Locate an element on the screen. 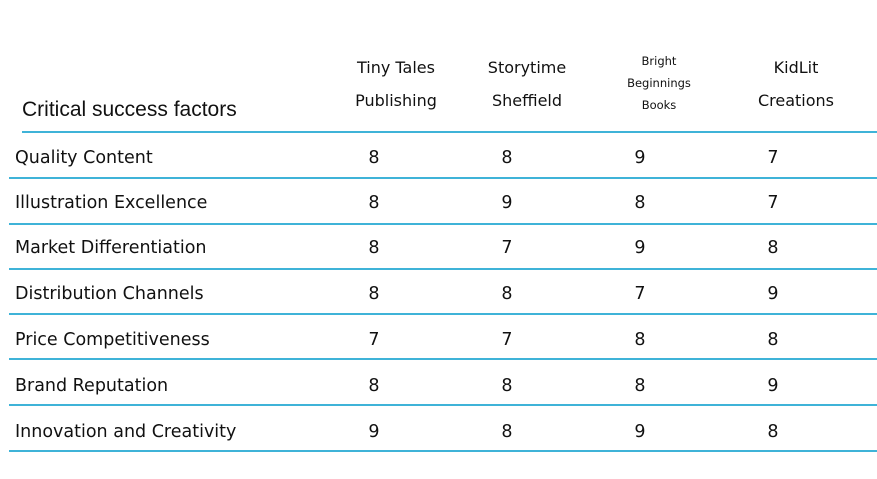 Image resolution: width=877 pixels, height=479 pixels. column-header-line: Books is located at coordinates (659, 105).